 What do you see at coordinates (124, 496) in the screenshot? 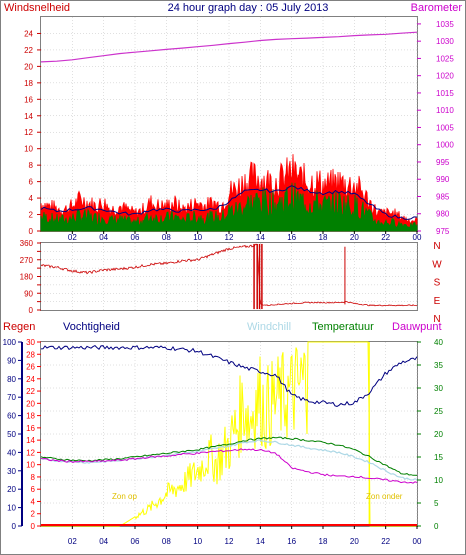
I see `sunrise-label: Zon op` at bounding box center [124, 496].